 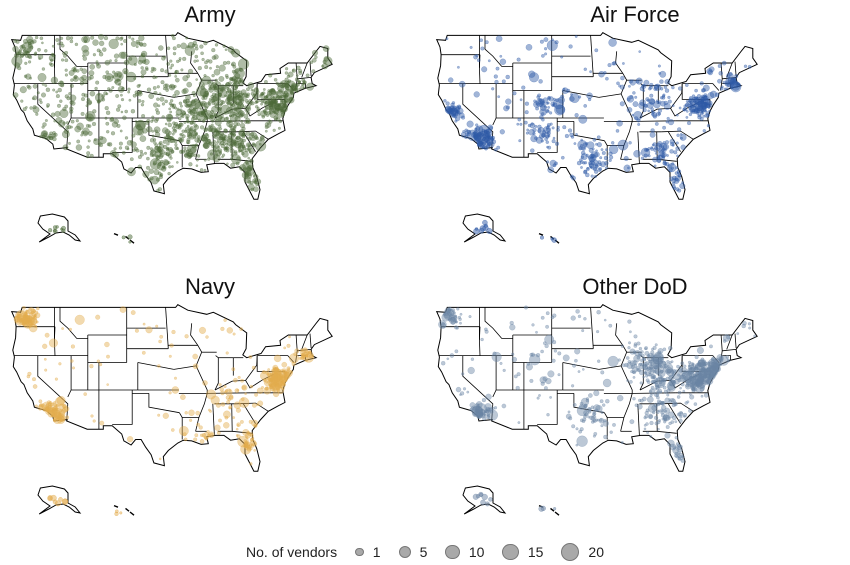 I want to click on legend-title: No. of vendors, so click(x=292, y=552).